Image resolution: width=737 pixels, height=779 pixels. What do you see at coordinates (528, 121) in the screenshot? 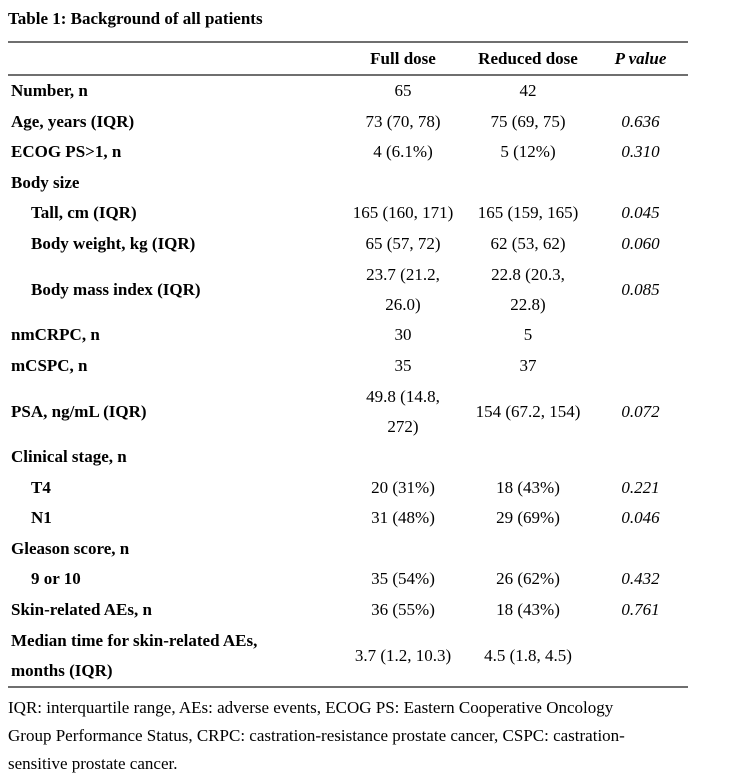
I see `reduced-dose-value: 75 (69, 75)` at bounding box center [528, 121].